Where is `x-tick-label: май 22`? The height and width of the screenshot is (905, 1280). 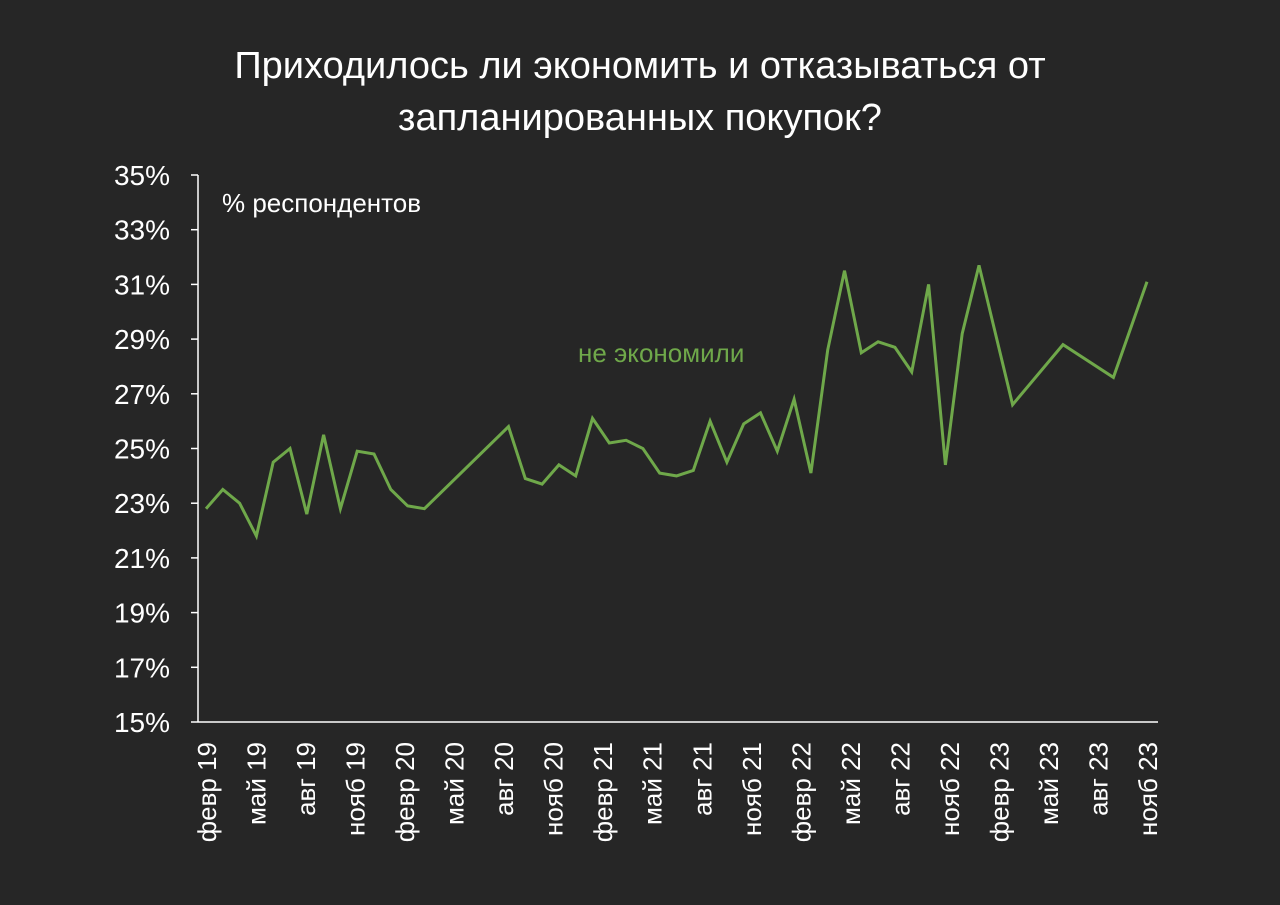 x-tick-label: май 22 is located at coordinates (851, 783).